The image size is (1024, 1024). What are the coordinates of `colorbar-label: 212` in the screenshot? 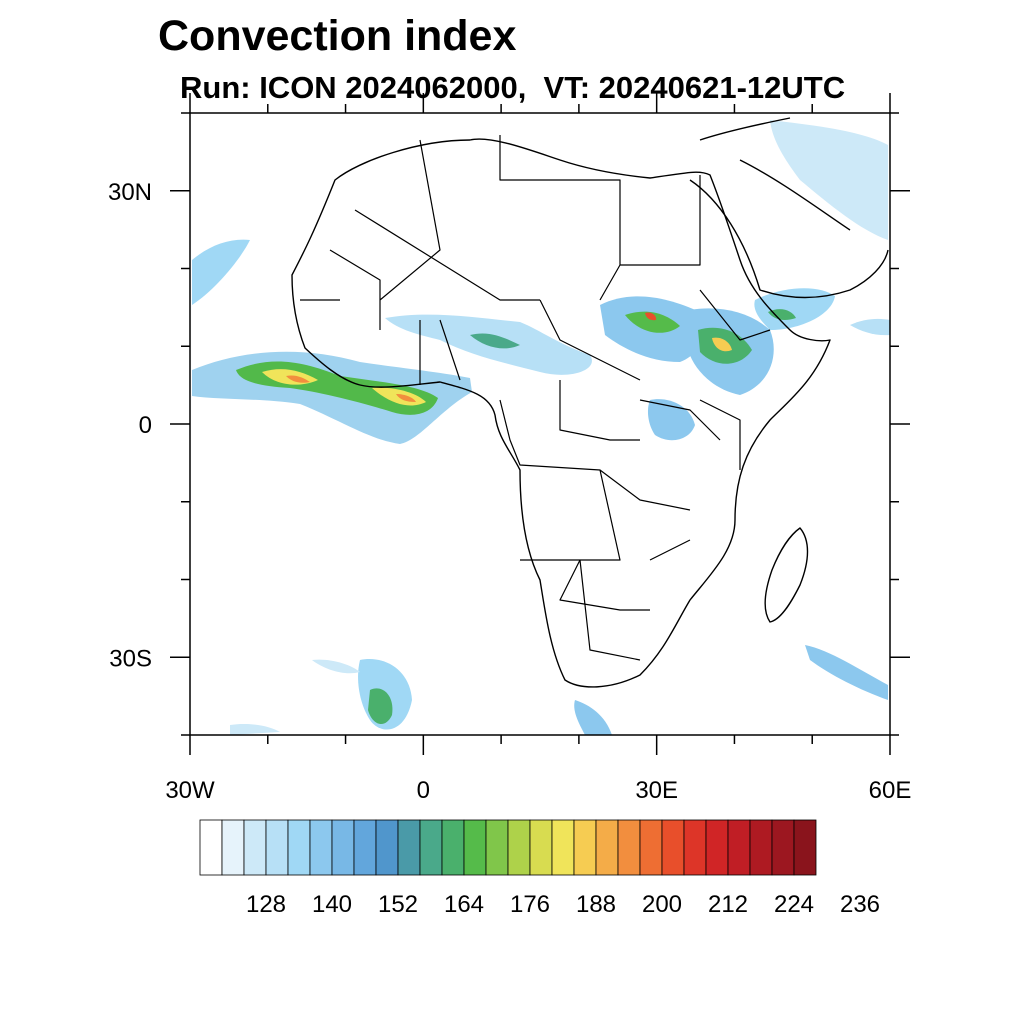 It's located at (728, 904).